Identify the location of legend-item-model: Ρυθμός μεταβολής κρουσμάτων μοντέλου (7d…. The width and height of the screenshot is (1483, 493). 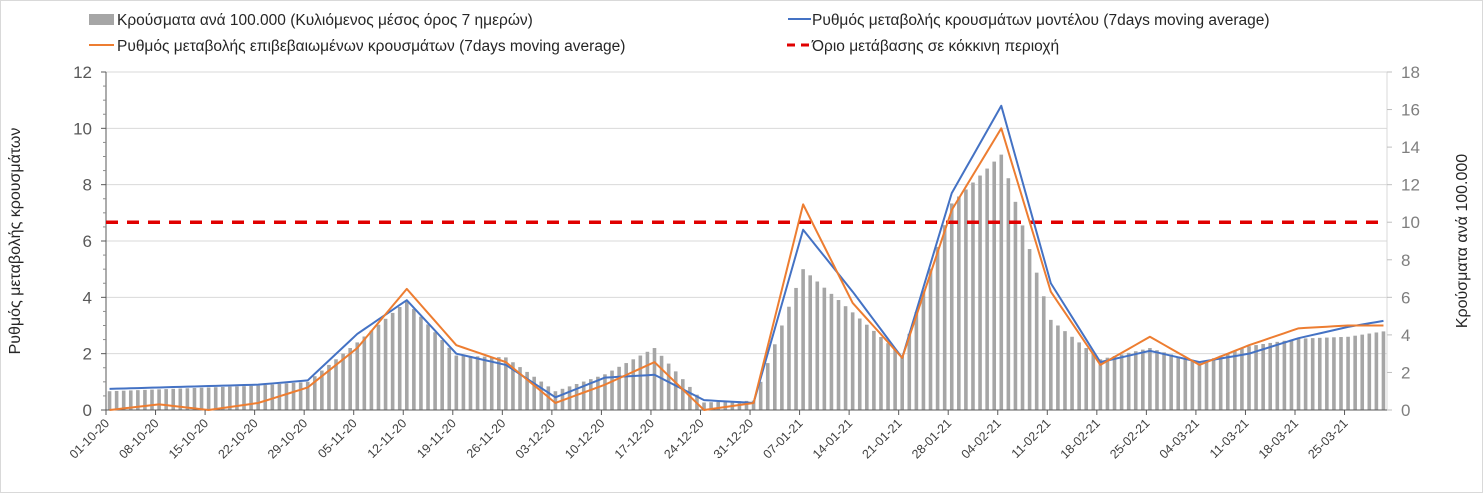
(1029, 20).